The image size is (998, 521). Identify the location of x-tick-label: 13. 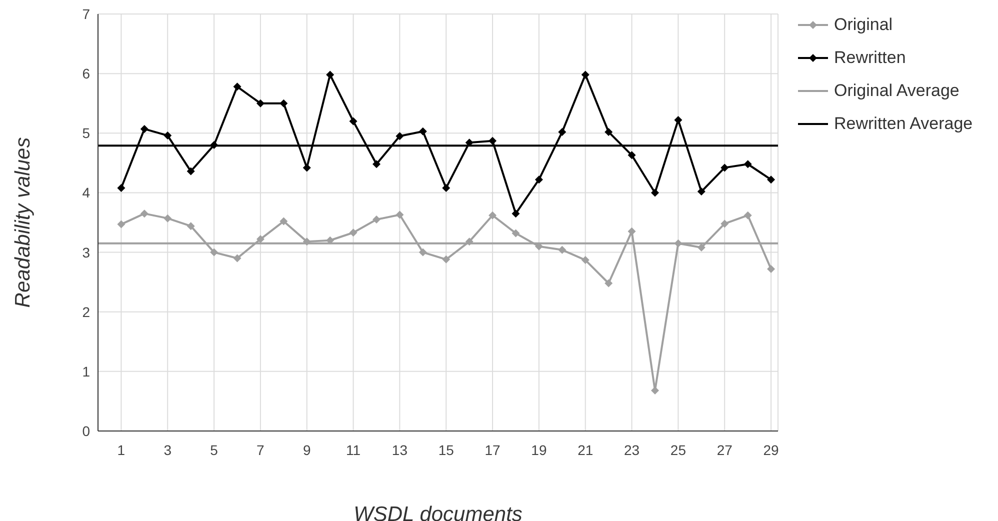
(400, 450).